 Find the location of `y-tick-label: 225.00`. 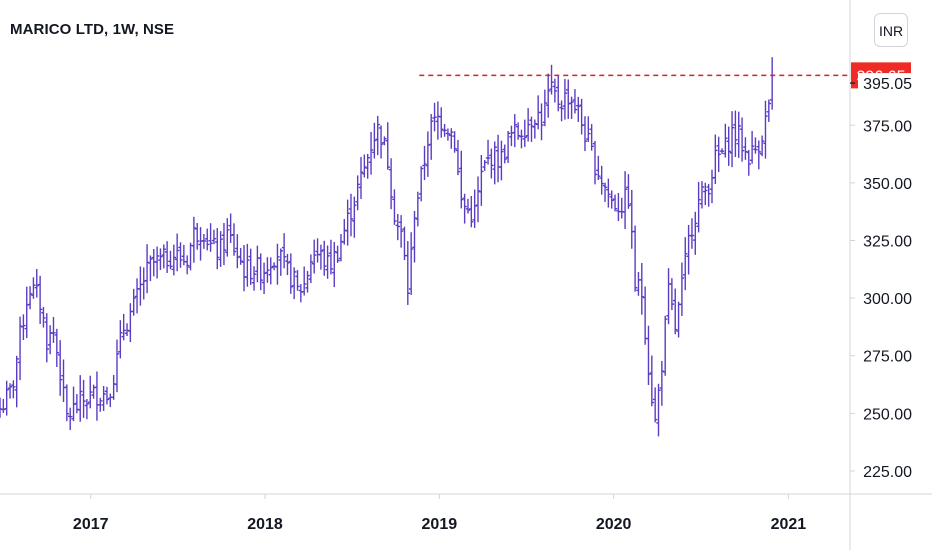

y-tick-label: 225.00 is located at coordinates (887, 472).